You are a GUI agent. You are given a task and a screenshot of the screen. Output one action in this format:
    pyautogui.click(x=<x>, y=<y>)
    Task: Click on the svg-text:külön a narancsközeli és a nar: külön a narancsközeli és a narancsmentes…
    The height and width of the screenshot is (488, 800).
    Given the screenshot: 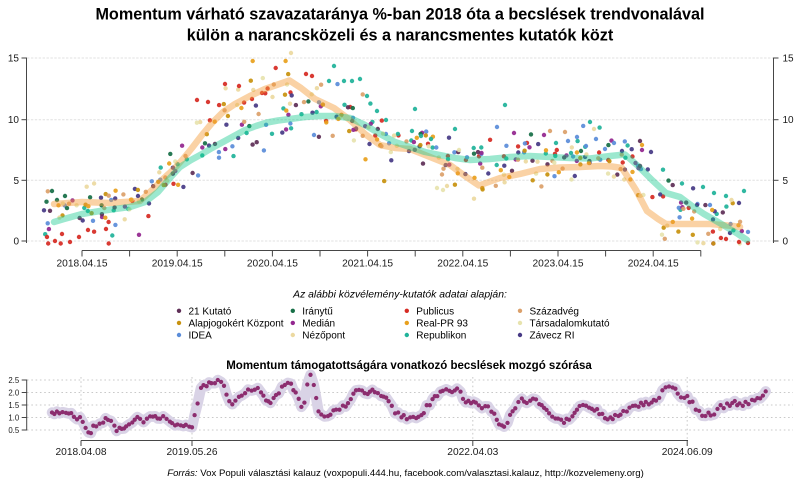 What is the action you would take?
    pyautogui.click(x=400, y=36)
    